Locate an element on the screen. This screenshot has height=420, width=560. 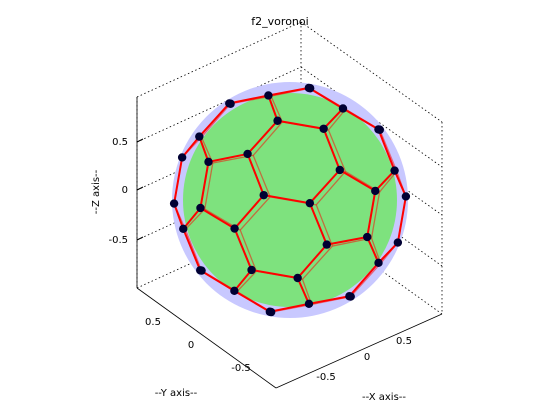
x-ticks: -0.5 0 0.5 is located at coordinates (364, 359).